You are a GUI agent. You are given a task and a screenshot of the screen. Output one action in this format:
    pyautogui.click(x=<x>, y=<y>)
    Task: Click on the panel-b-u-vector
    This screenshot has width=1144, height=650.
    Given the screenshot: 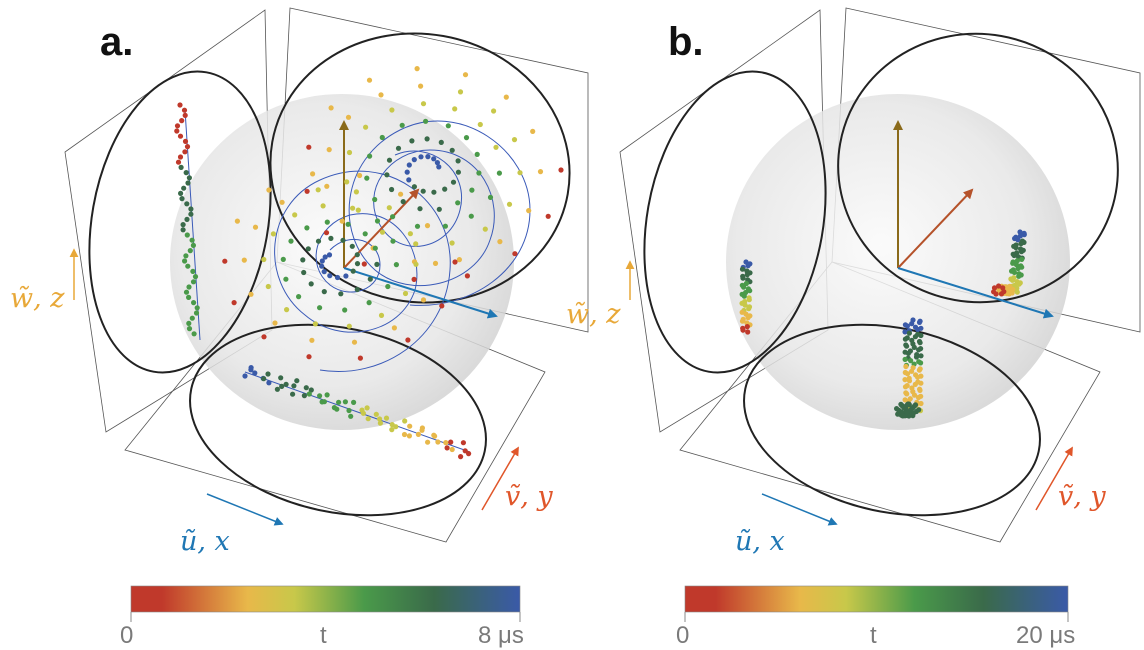 What is the action you would take?
    pyautogui.click(x=975, y=293)
    